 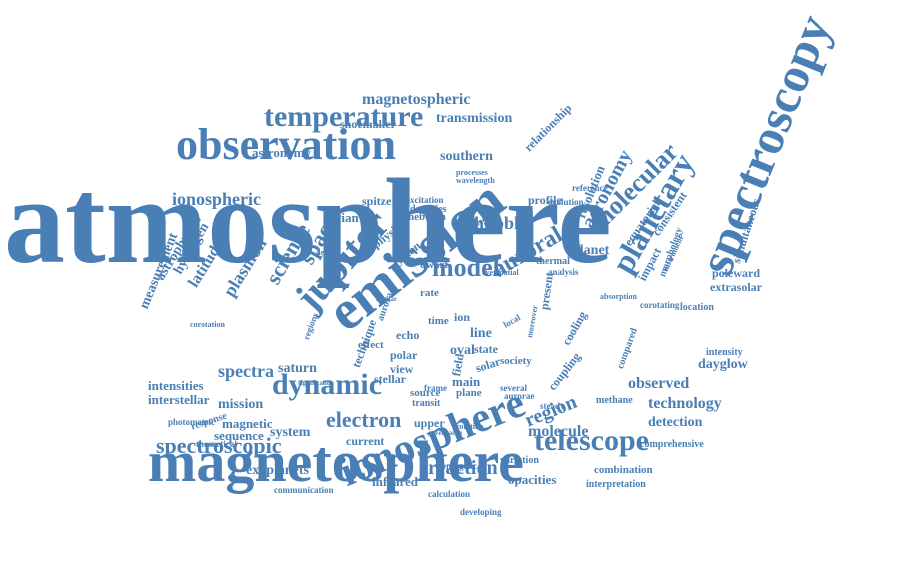 I want to click on word: similar, so click(x=386, y=298).